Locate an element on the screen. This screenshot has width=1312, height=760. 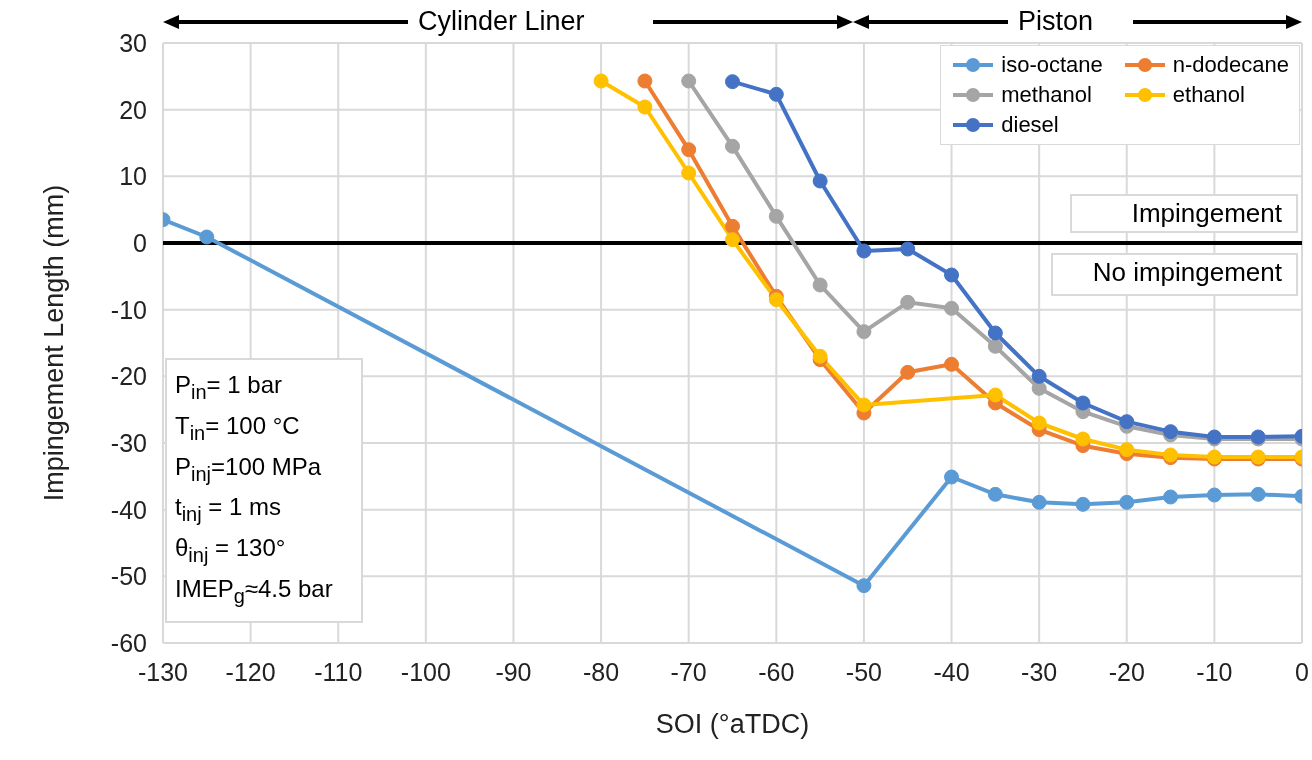
legend-label: ethanol is located at coordinates (1208, 95).